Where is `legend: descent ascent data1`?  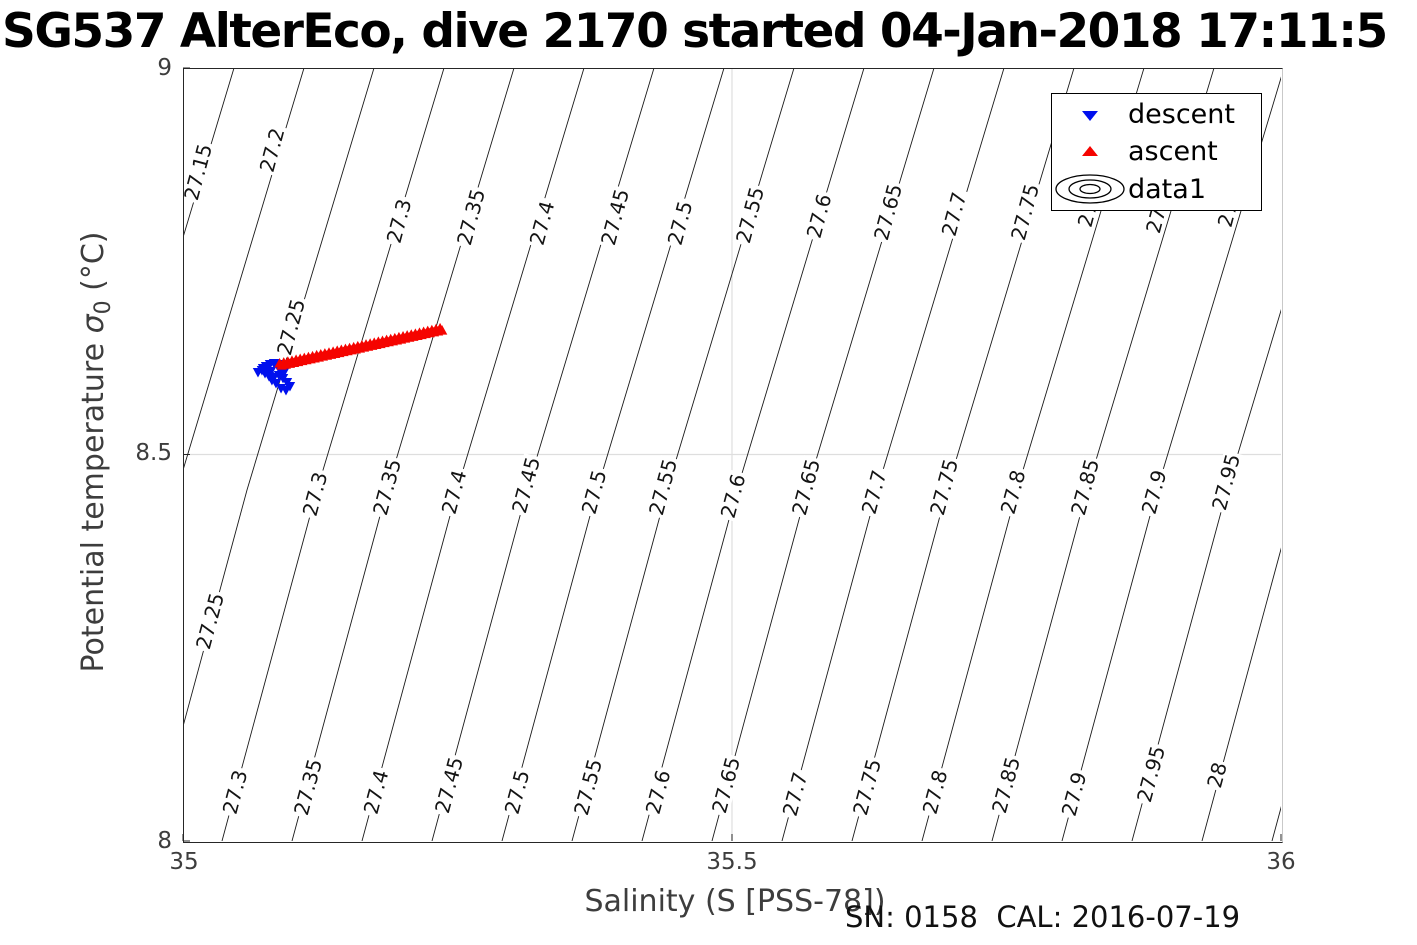 legend: descent ascent data1 is located at coordinates (1156, 152).